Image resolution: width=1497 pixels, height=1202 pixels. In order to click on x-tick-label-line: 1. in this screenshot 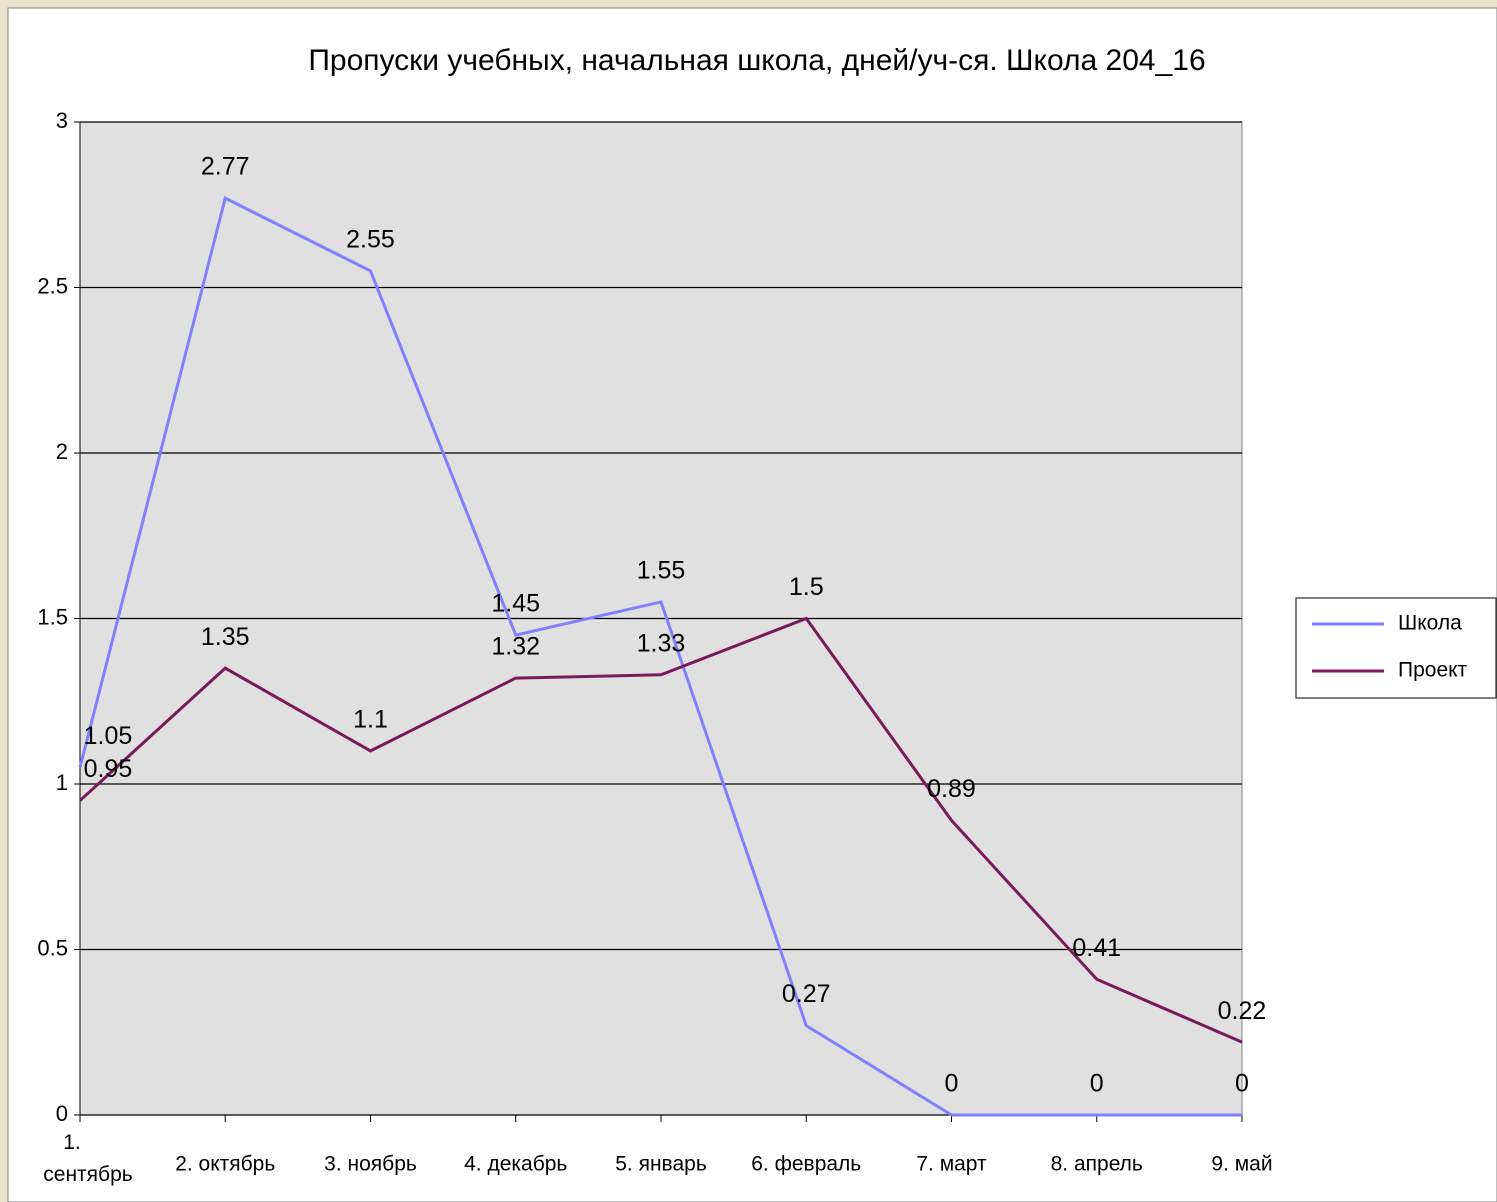, I will do `click(72, 1142)`.